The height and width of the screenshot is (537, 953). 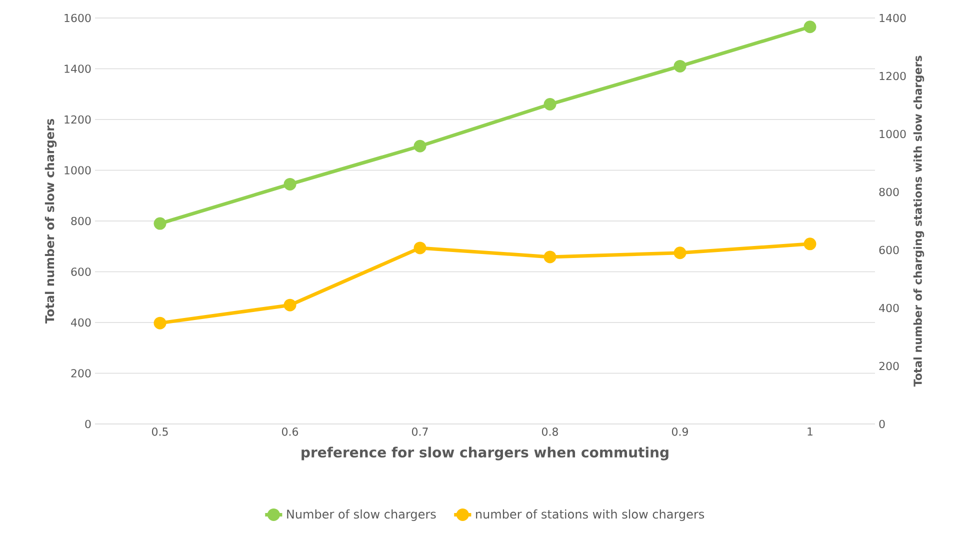 I want to click on y2-tick-label: 800, so click(x=889, y=192).